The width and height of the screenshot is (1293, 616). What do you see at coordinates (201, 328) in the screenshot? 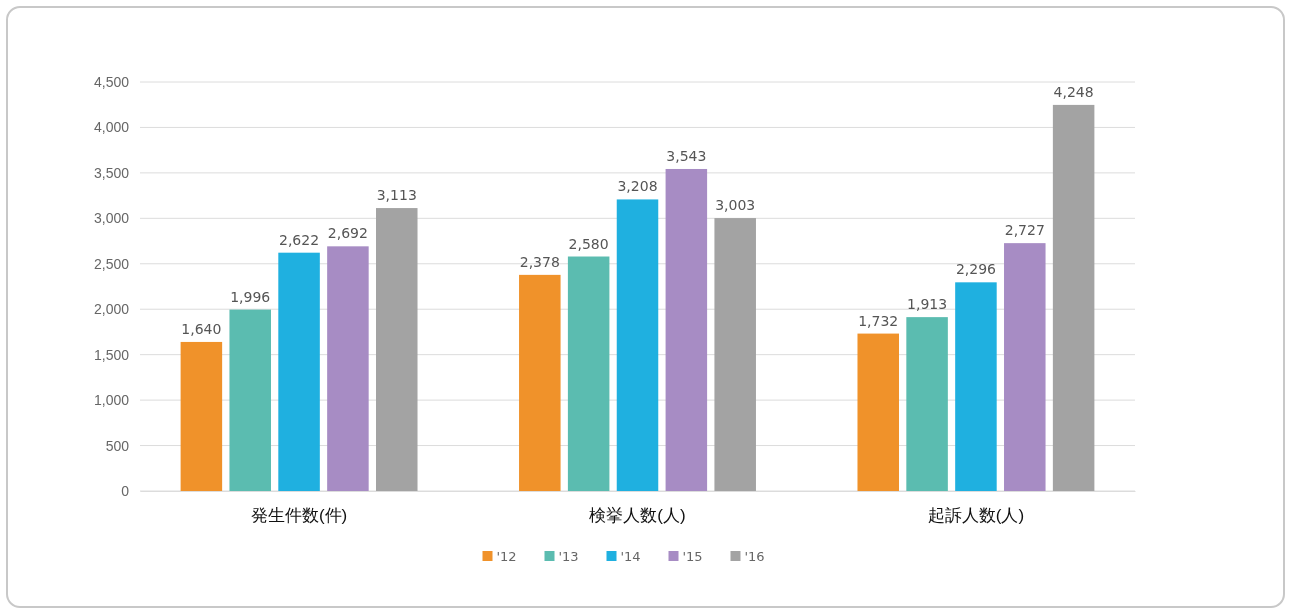
I see `data-label: 1,640` at bounding box center [201, 328].